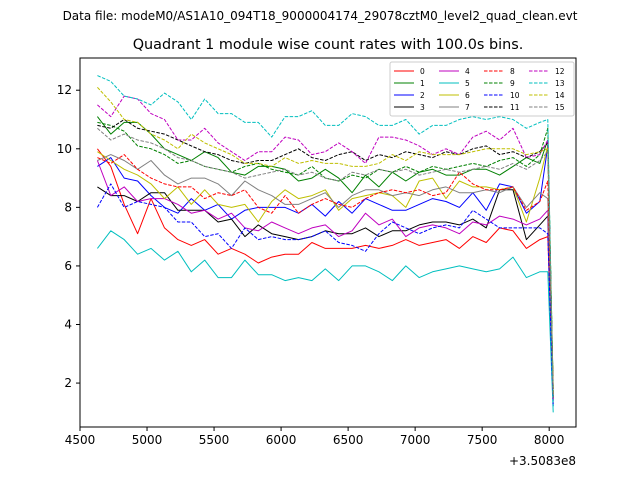 The width and height of the screenshot is (640, 480). What do you see at coordinates (560, 107) in the screenshot?
I see `legend-label: 15` at bounding box center [560, 107].